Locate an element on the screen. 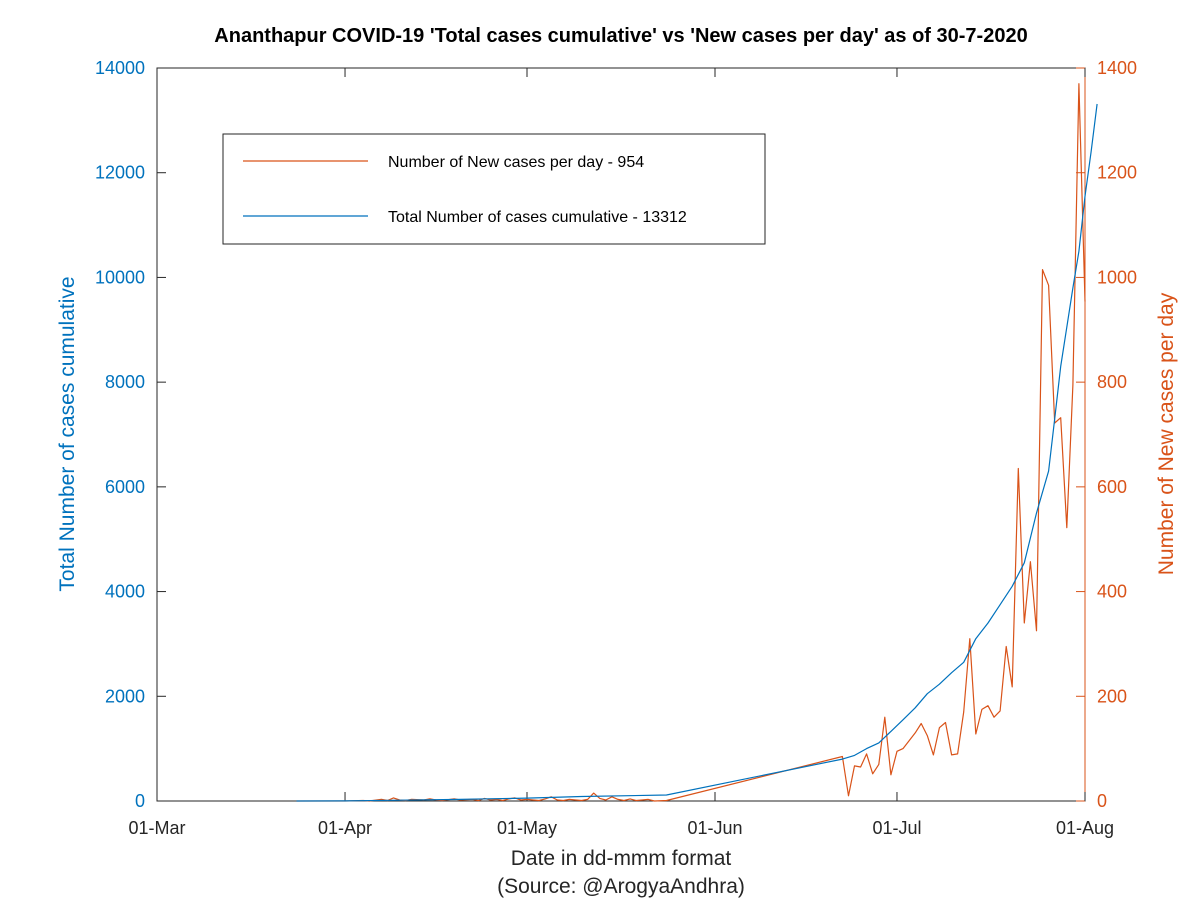 This screenshot has width=1200, height=900. x-tick-label: 01-Jun is located at coordinates (714, 828).